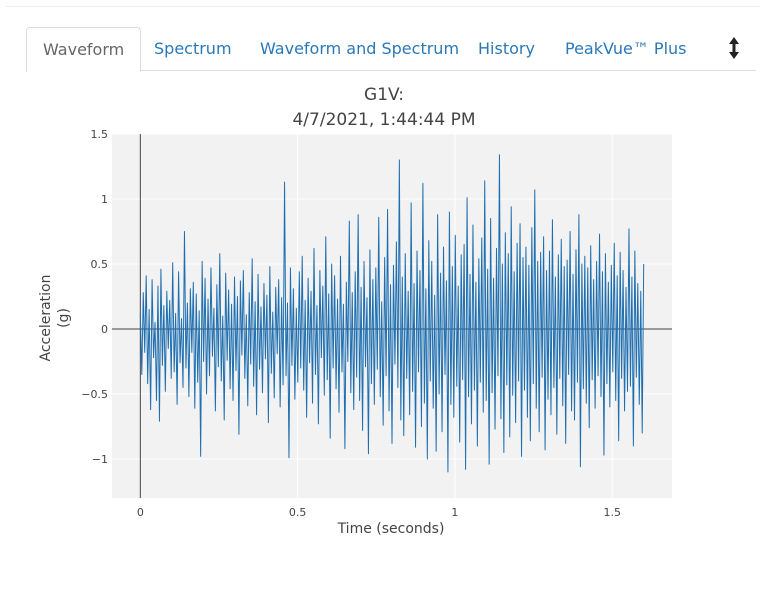  I want to click on x-tick-label: 0.5, so click(298, 512).